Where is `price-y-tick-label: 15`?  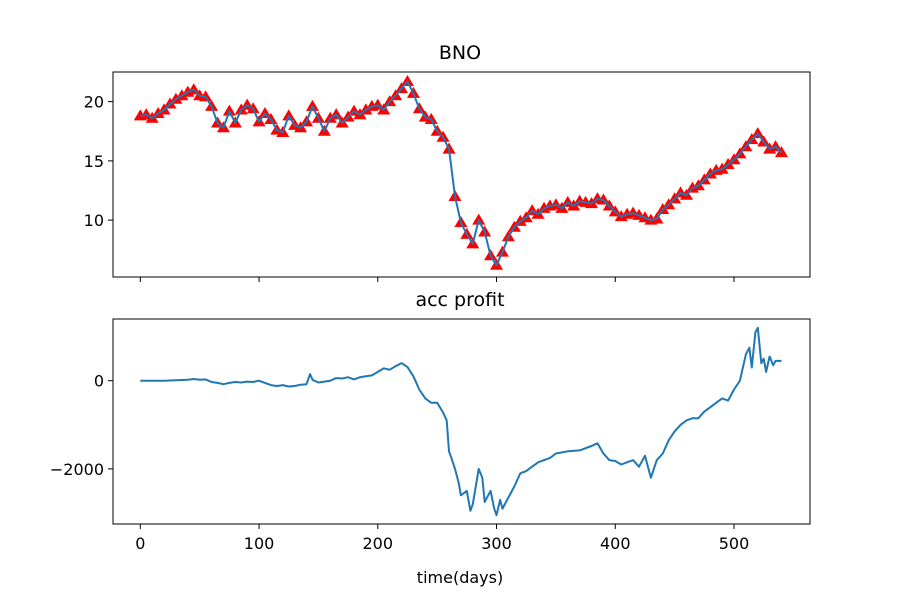
price-y-tick-label: 15 is located at coordinates (94, 161).